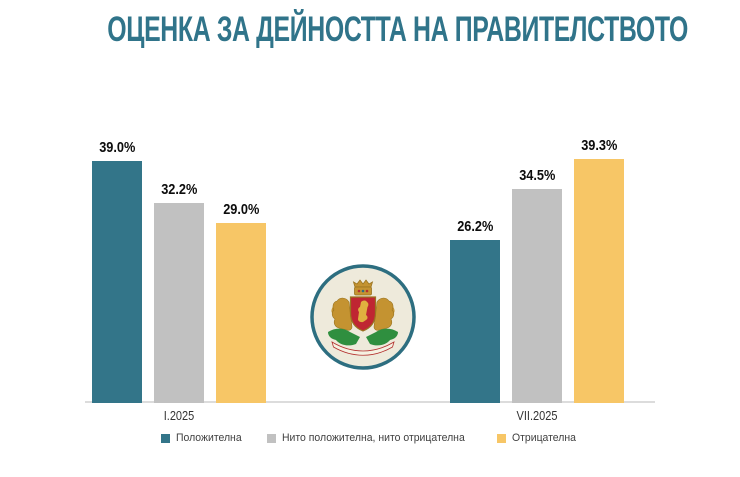 The height and width of the screenshot is (477, 740). I want to click on bar-value-label: 34.5%, so click(537, 175).